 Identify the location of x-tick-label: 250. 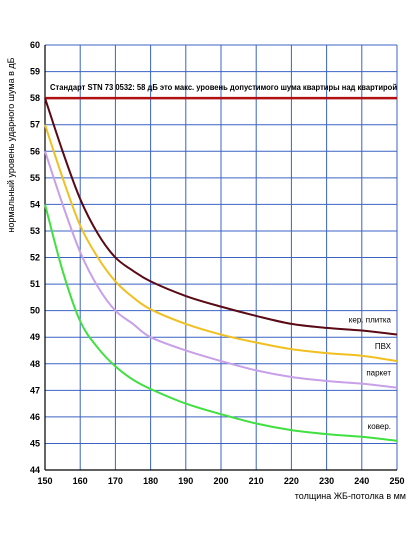
(396, 481).